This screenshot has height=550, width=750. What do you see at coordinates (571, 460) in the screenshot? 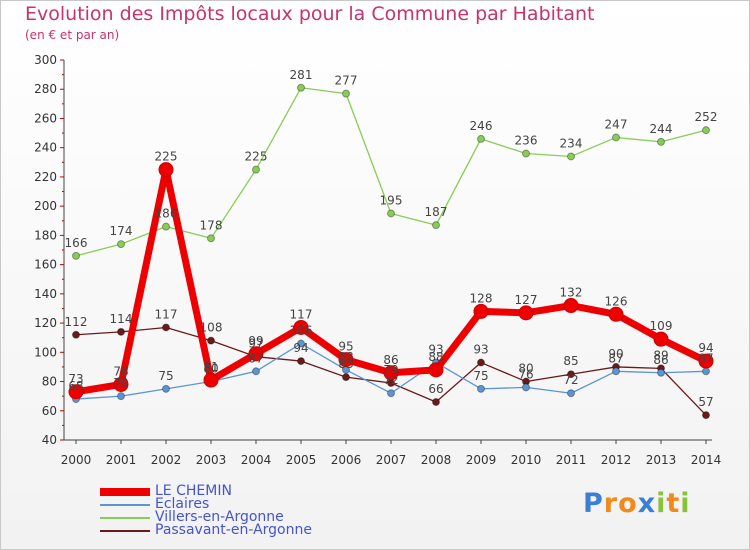
I see `x-tick-label: 2011` at bounding box center [571, 460].